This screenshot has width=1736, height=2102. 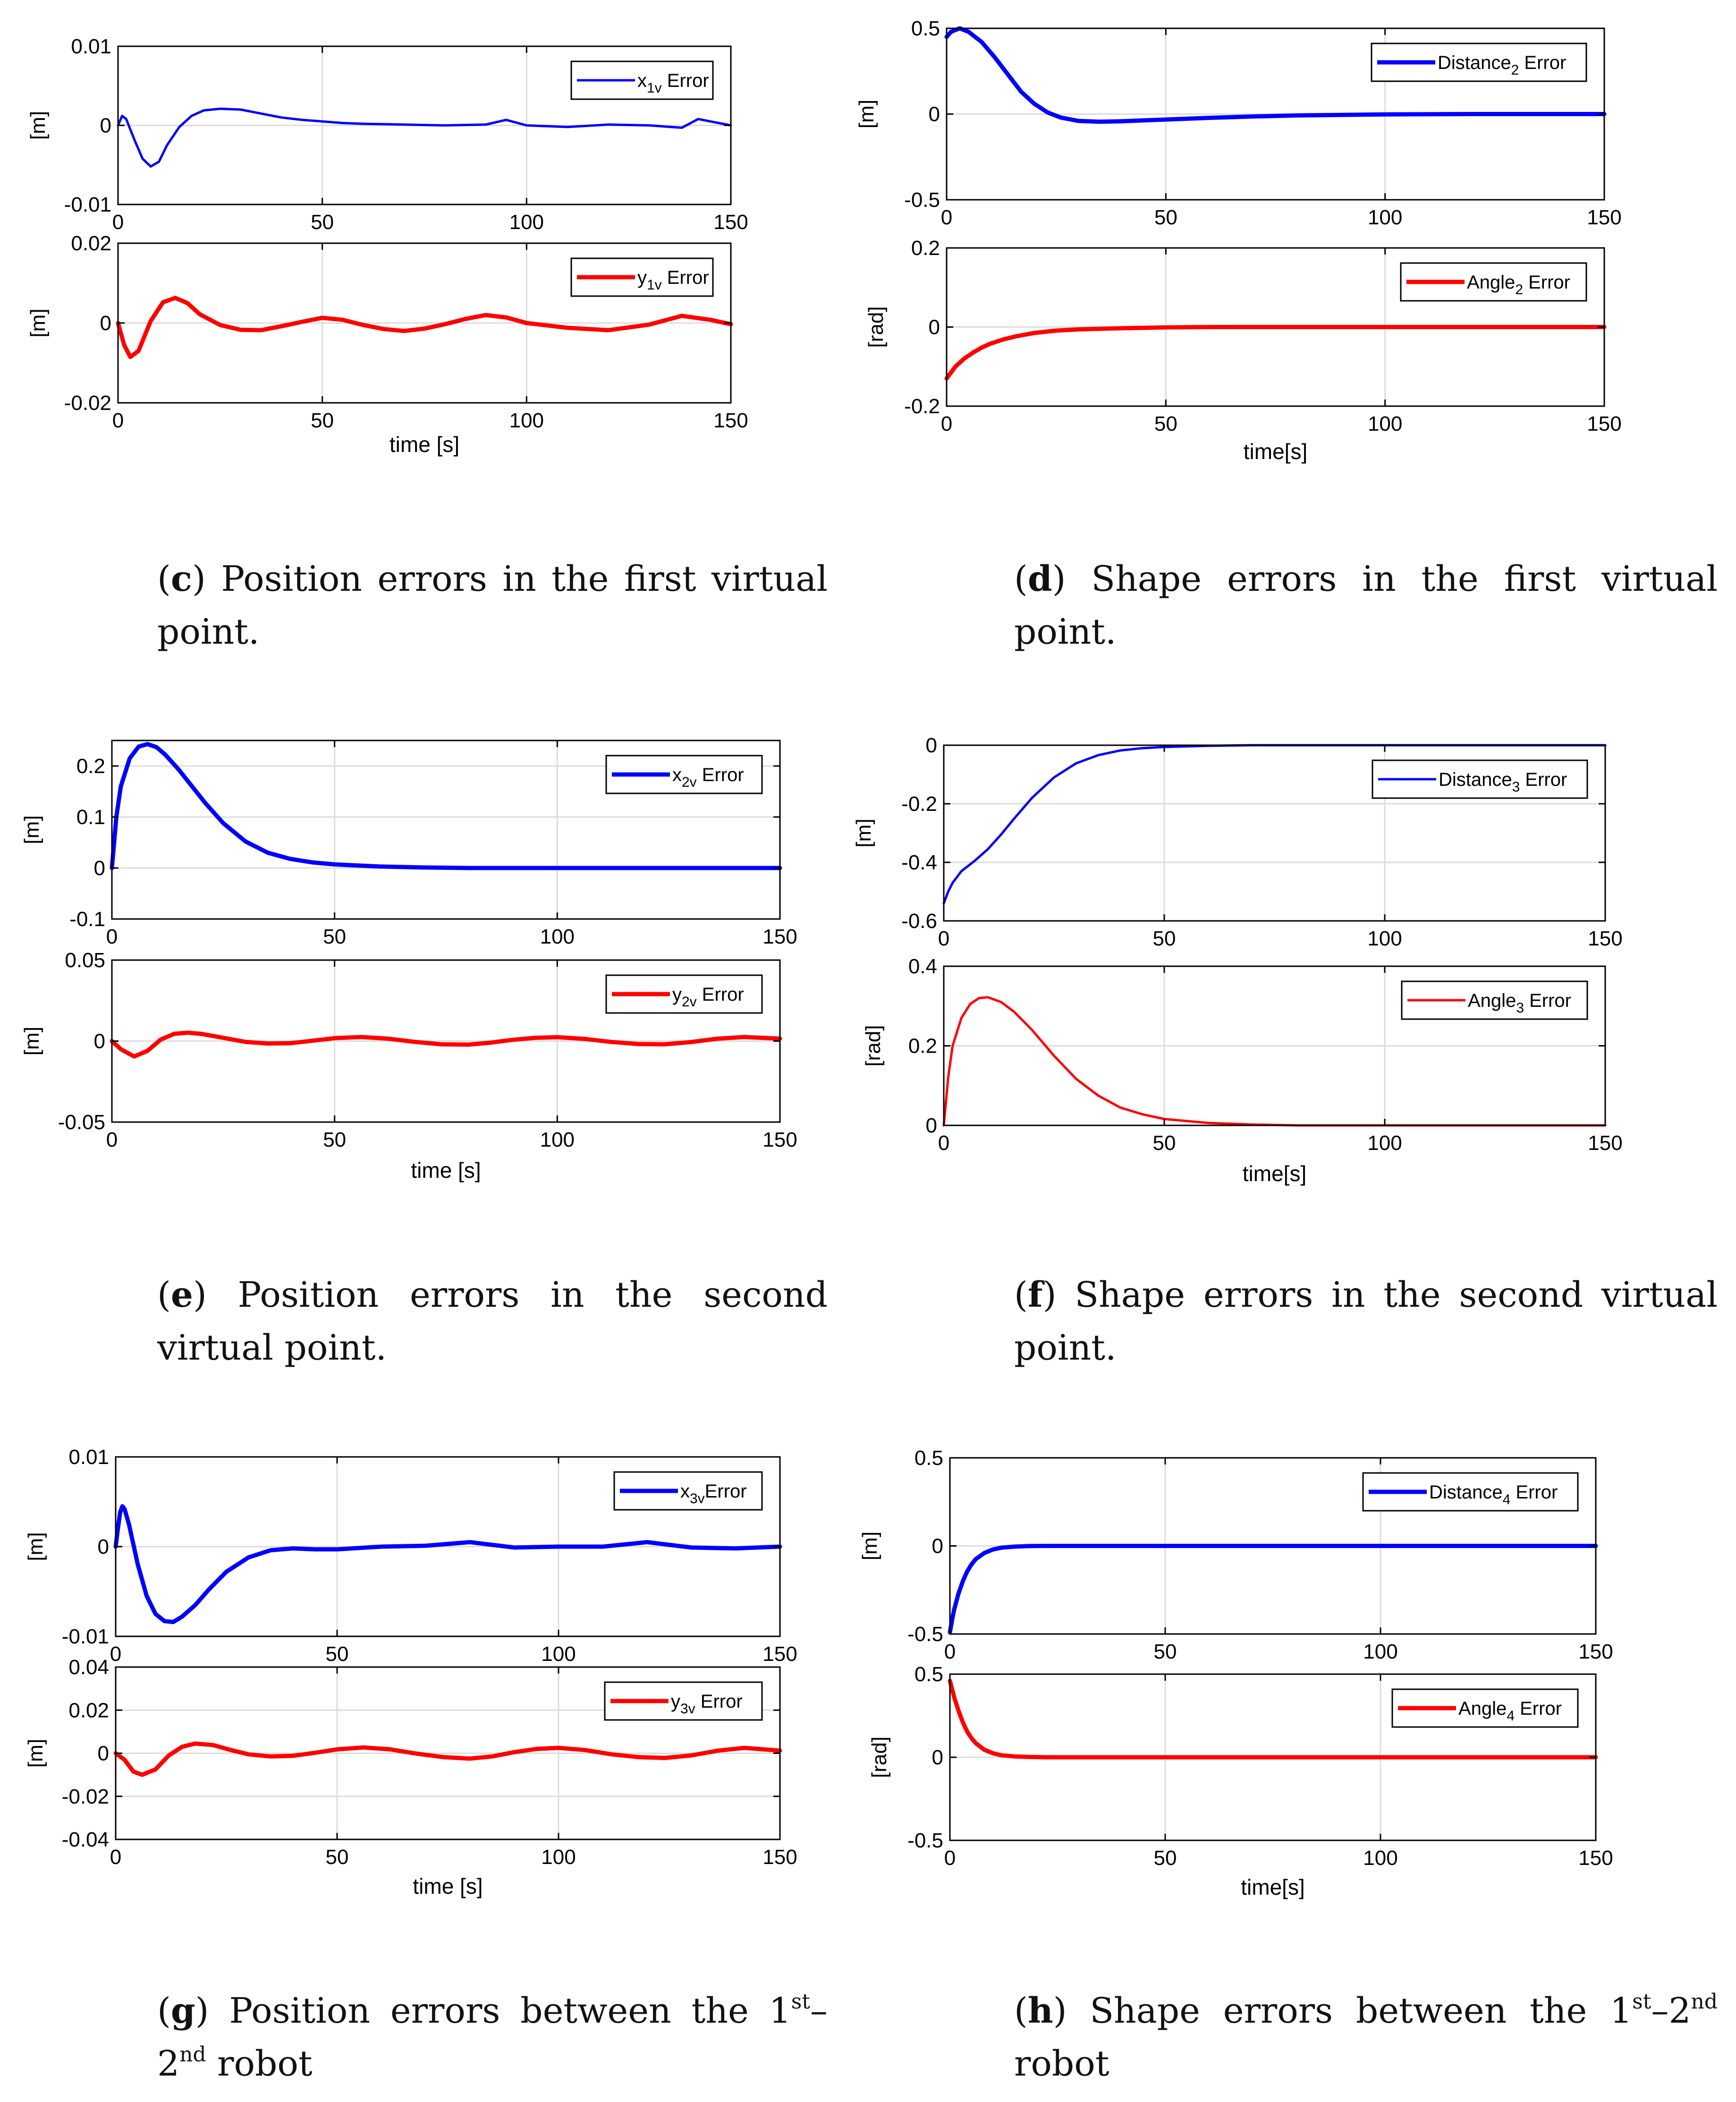 I want to click on panel-h-top: 0 50 100 150-0.500.5[m]Distance4 Error, so click(x=1235, y=1555).